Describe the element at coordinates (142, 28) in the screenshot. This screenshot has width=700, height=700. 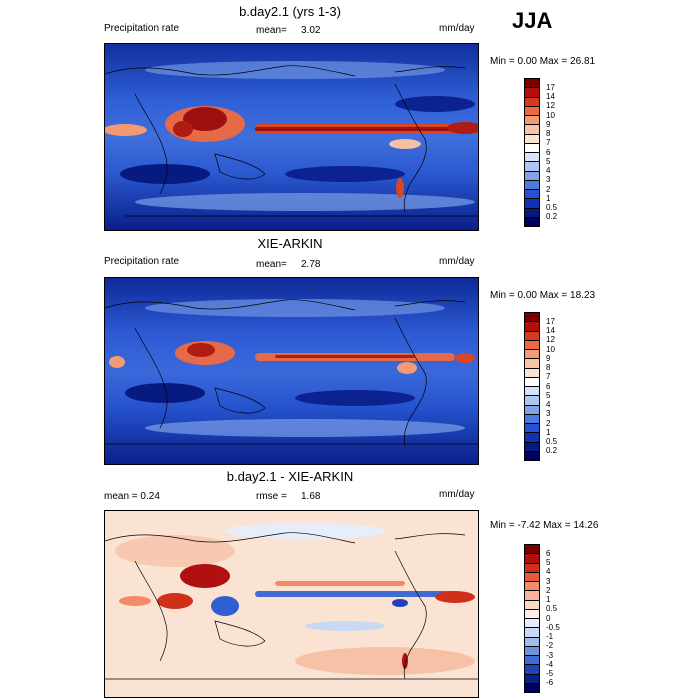
I see `panel-1-variable-label: Precipitation rate` at that location.